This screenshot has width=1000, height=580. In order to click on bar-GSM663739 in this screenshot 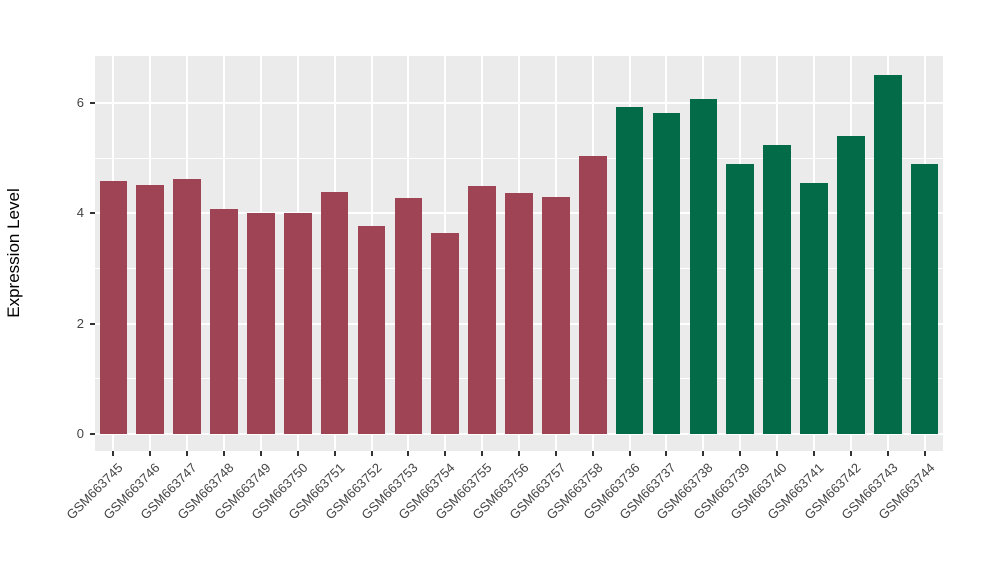, I will do `click(740, 298)`.